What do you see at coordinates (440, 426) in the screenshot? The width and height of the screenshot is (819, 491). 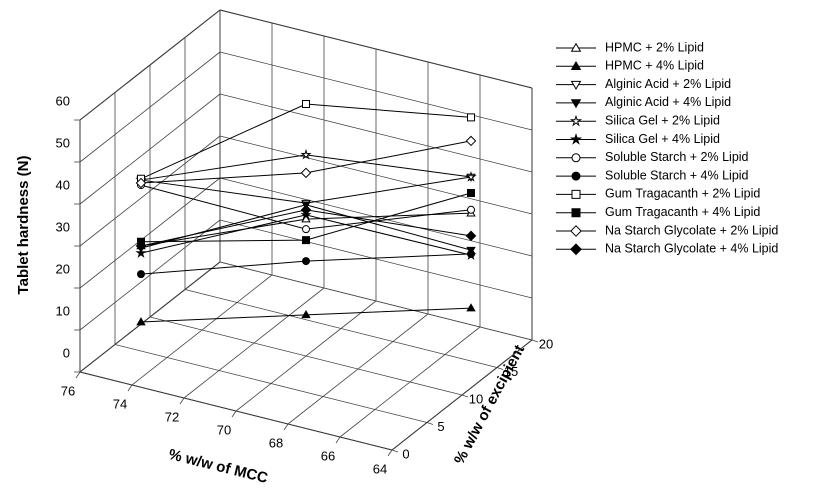 I see `y-tick-label: 5` at bounding box center [440, 426].